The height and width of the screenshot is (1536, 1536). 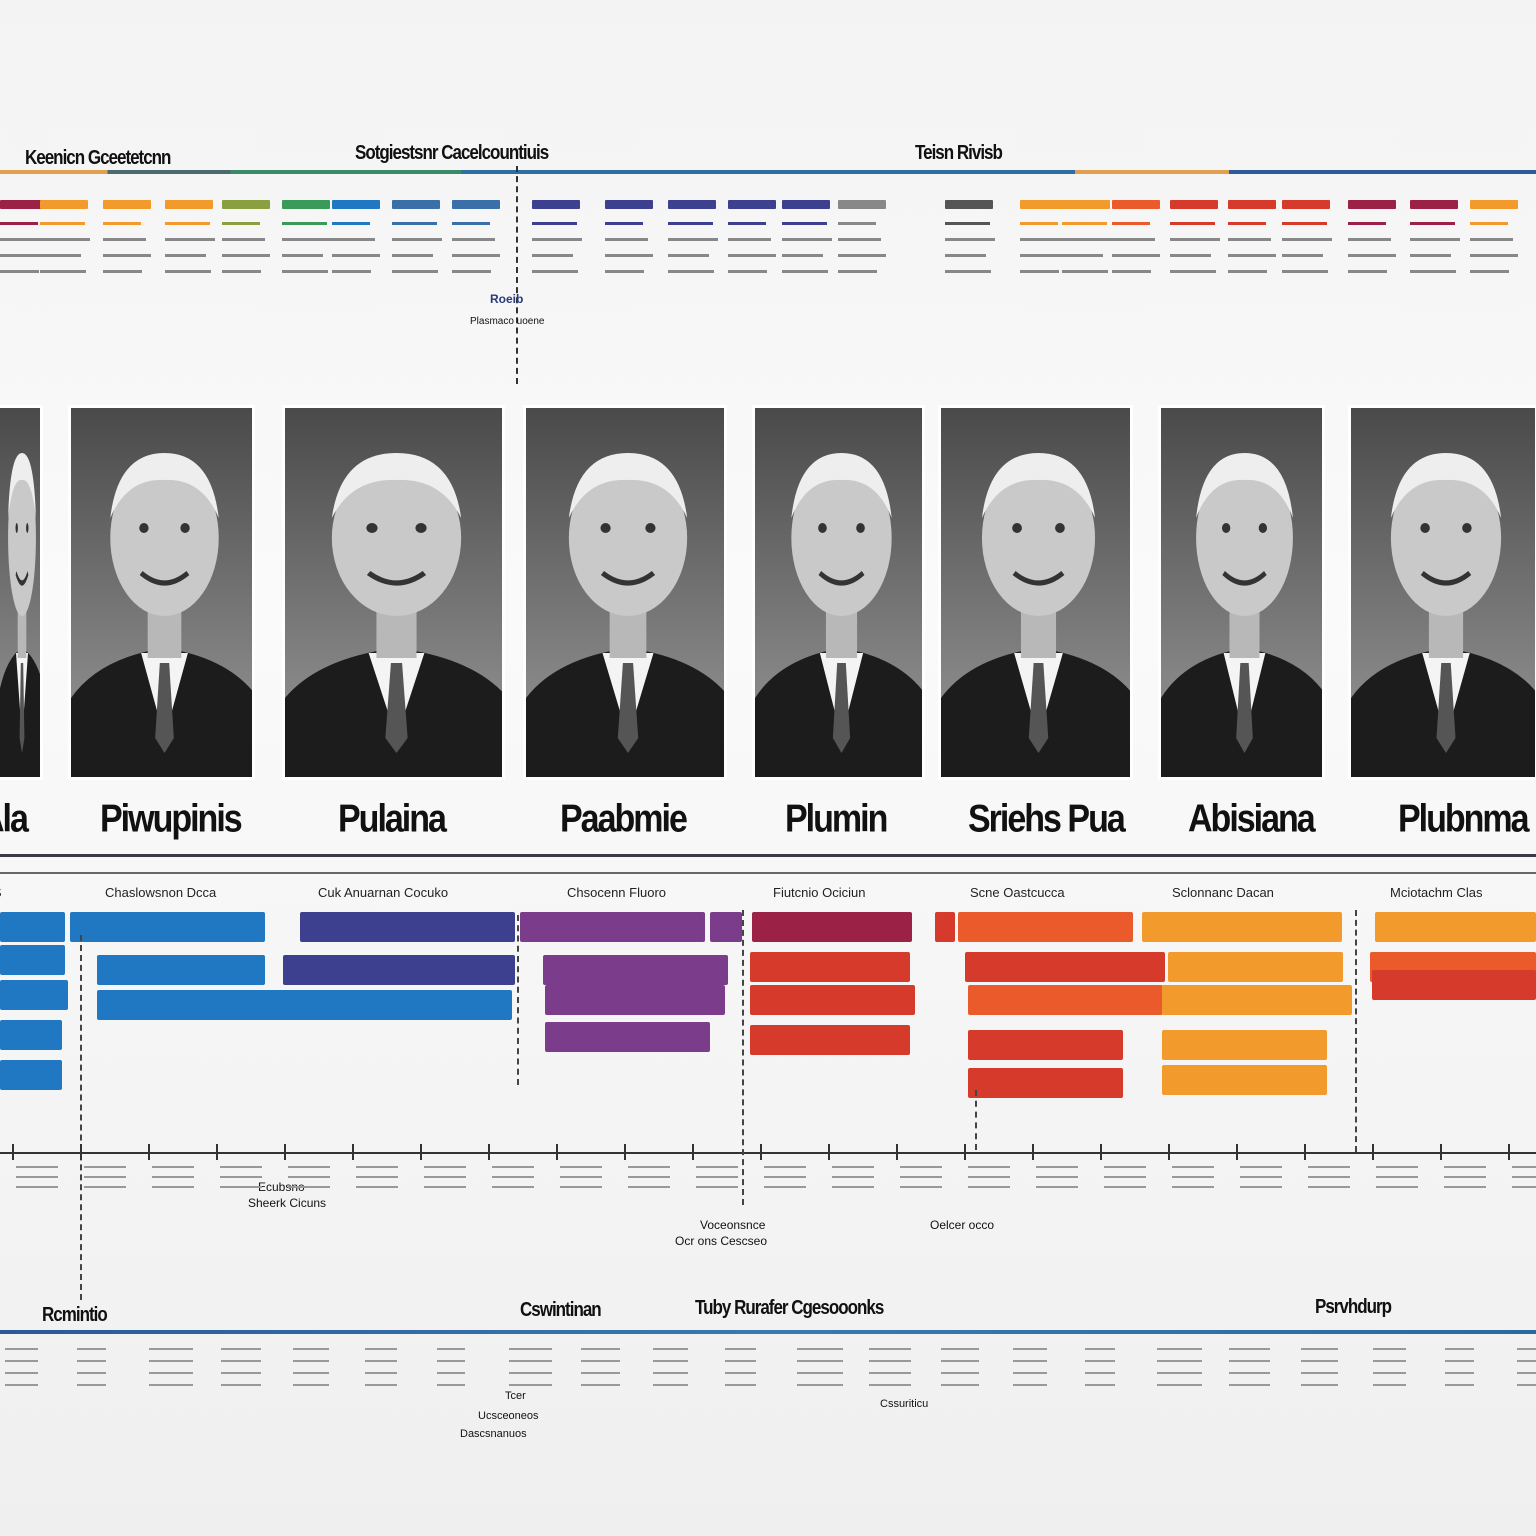 What do you see at coordinates (721, 1241) in the screenshot?
I see `axis-note-4: Ocr ons Cescseo` at bounding box center [721, 1241].